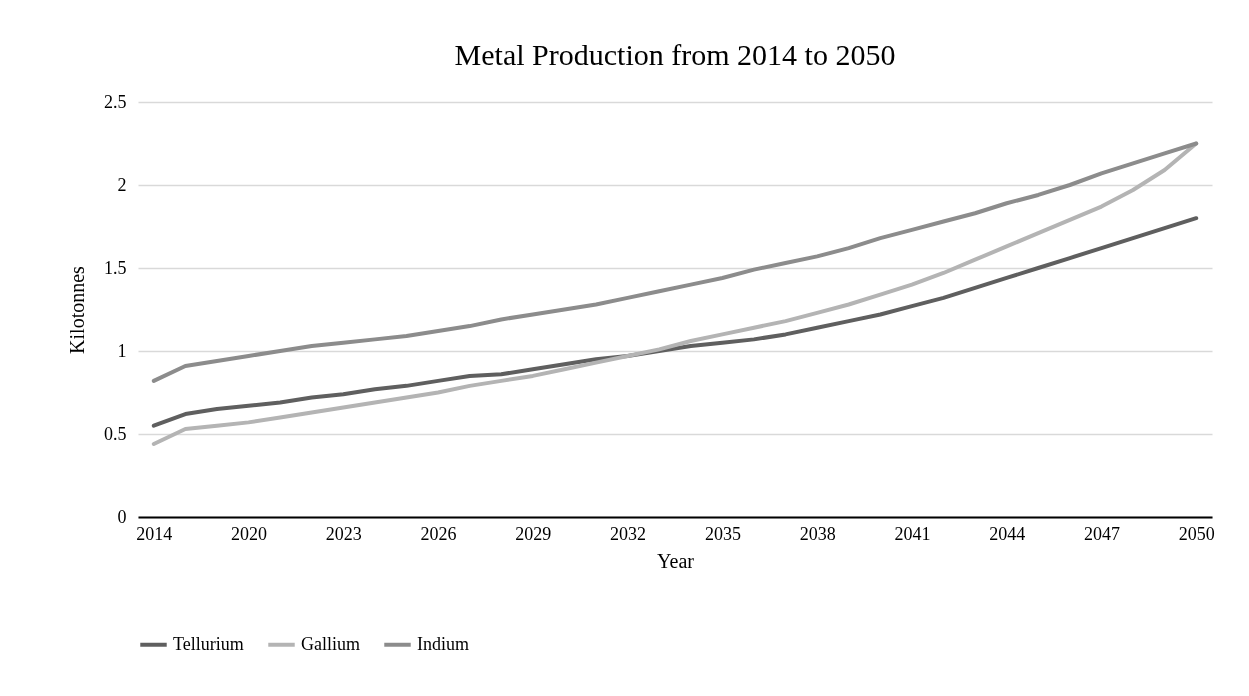 This screenshot has width=1249, height=696. I want to click on x-tick-label: 2044, so click(1007, 533).